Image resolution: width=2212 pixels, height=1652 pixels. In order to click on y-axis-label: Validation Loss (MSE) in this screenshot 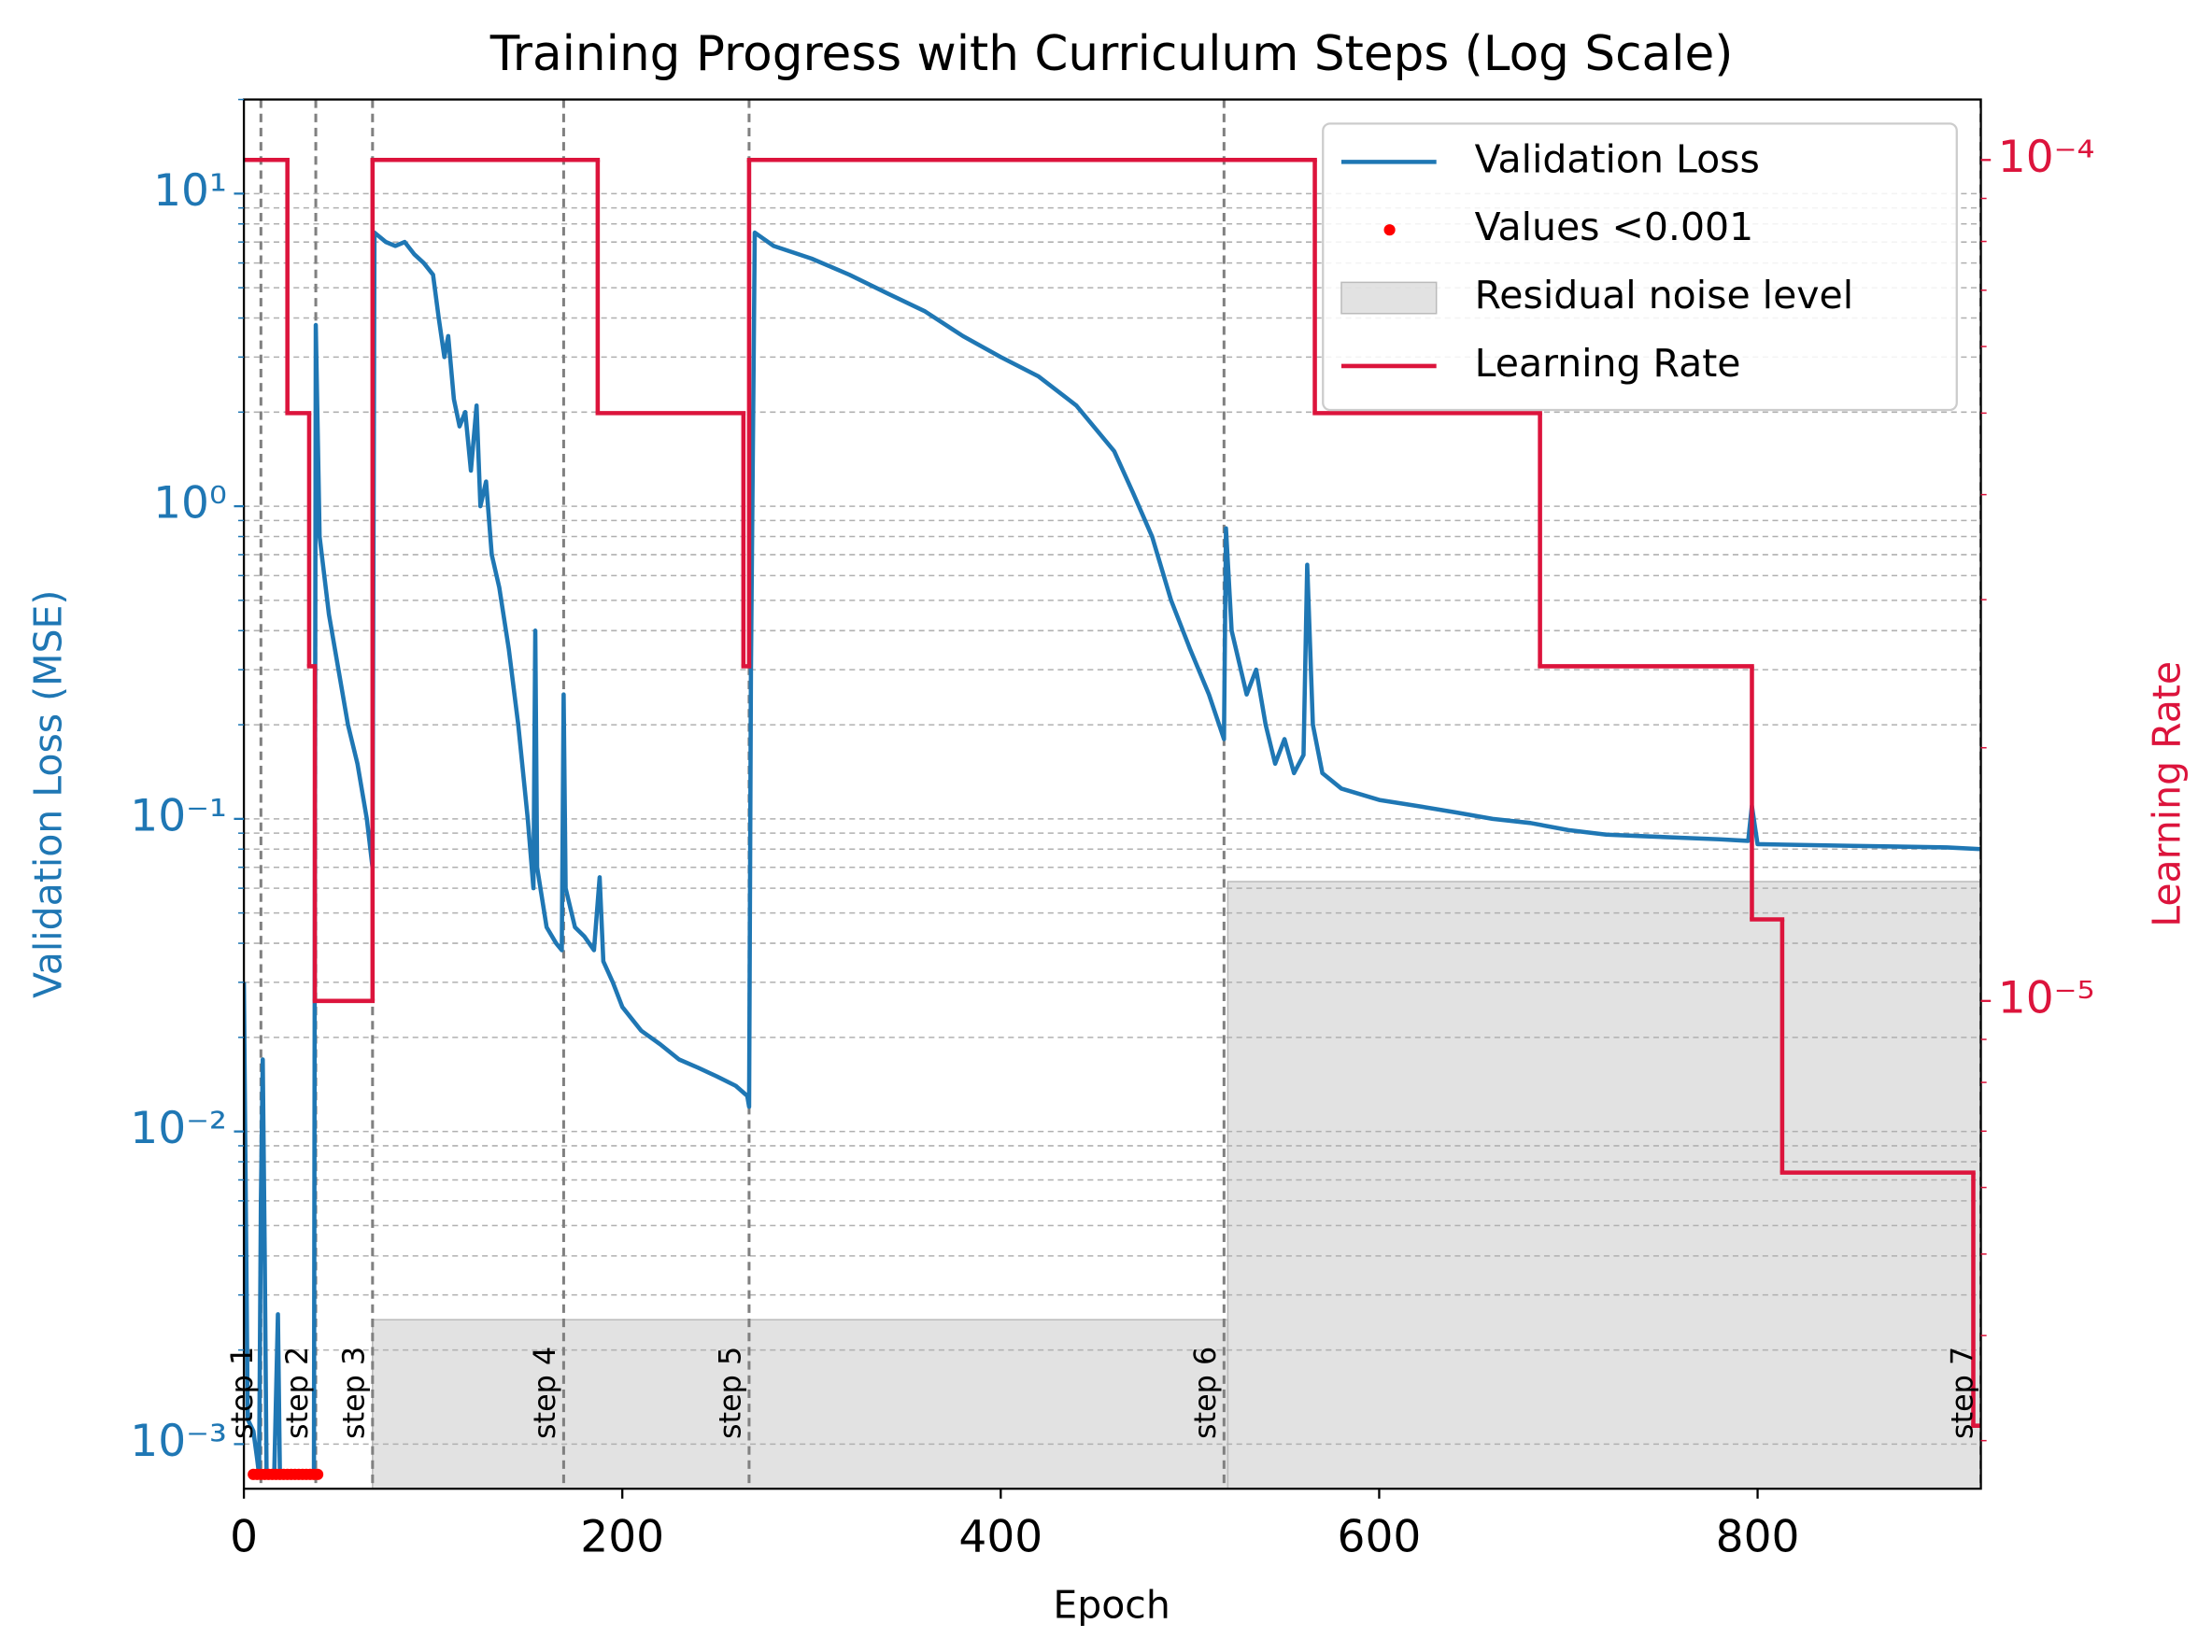, I will do `click(48, 794)`.